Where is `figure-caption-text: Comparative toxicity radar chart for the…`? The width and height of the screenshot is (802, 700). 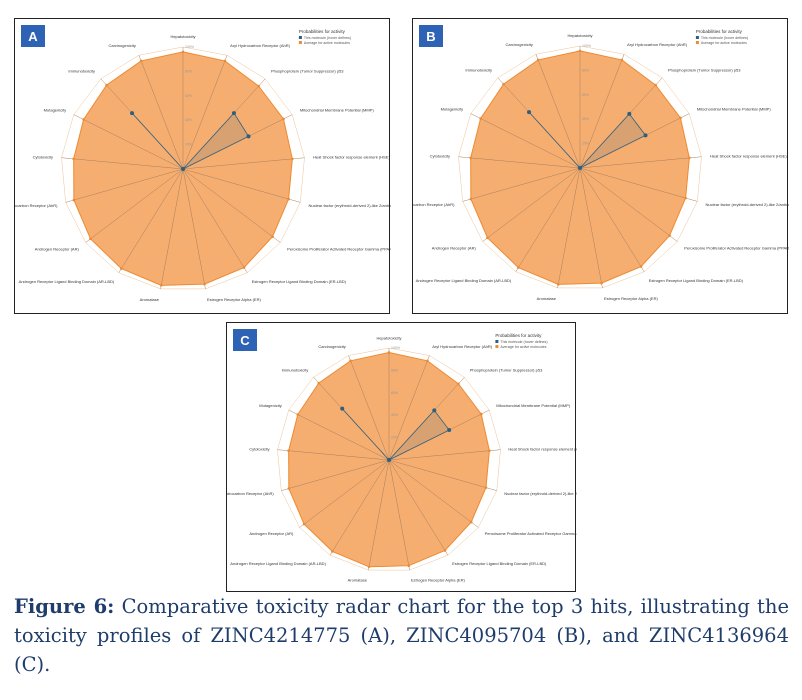
figure-caption-text: Comparative toxicity radar chart for the… is located at coordinates (401, 635).